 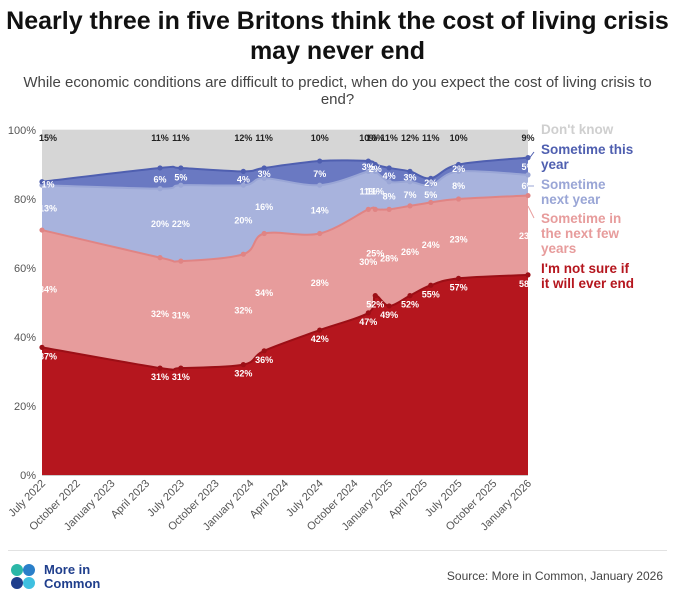 I want to click on data-label-not-sure: 57%, so click(x=459, y=287).